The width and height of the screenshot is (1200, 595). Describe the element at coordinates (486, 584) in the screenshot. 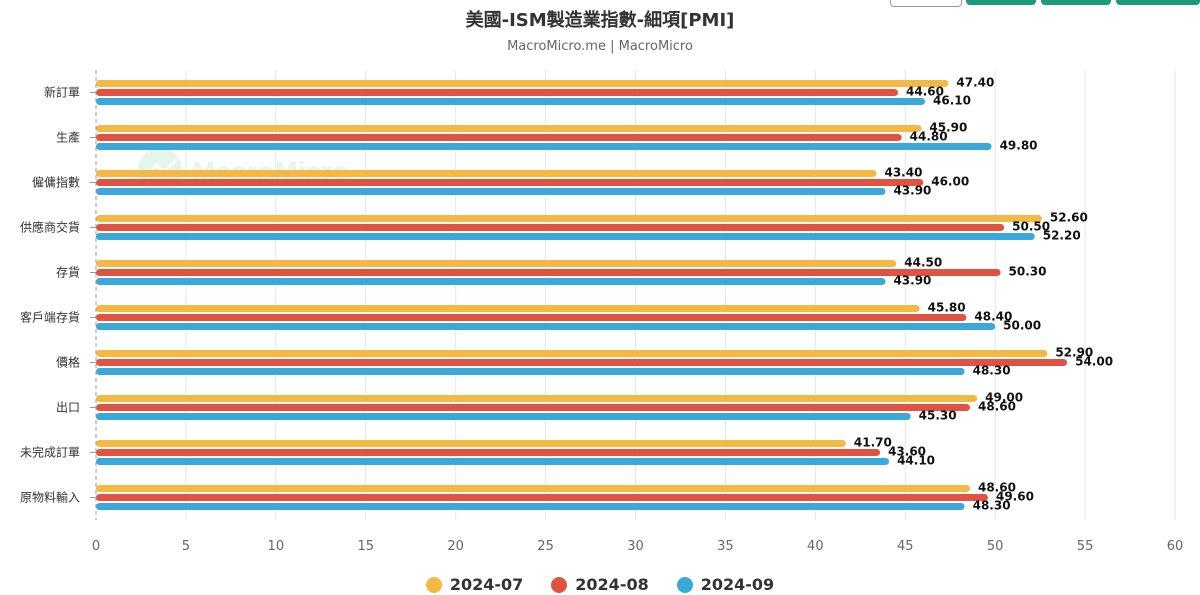

I see `legend-label-series-1: 2024-07` at that location.